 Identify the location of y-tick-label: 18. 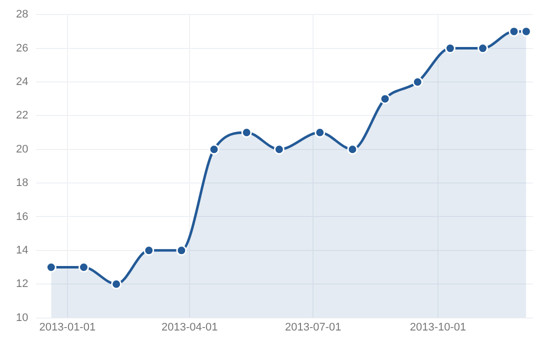
(22, 183).